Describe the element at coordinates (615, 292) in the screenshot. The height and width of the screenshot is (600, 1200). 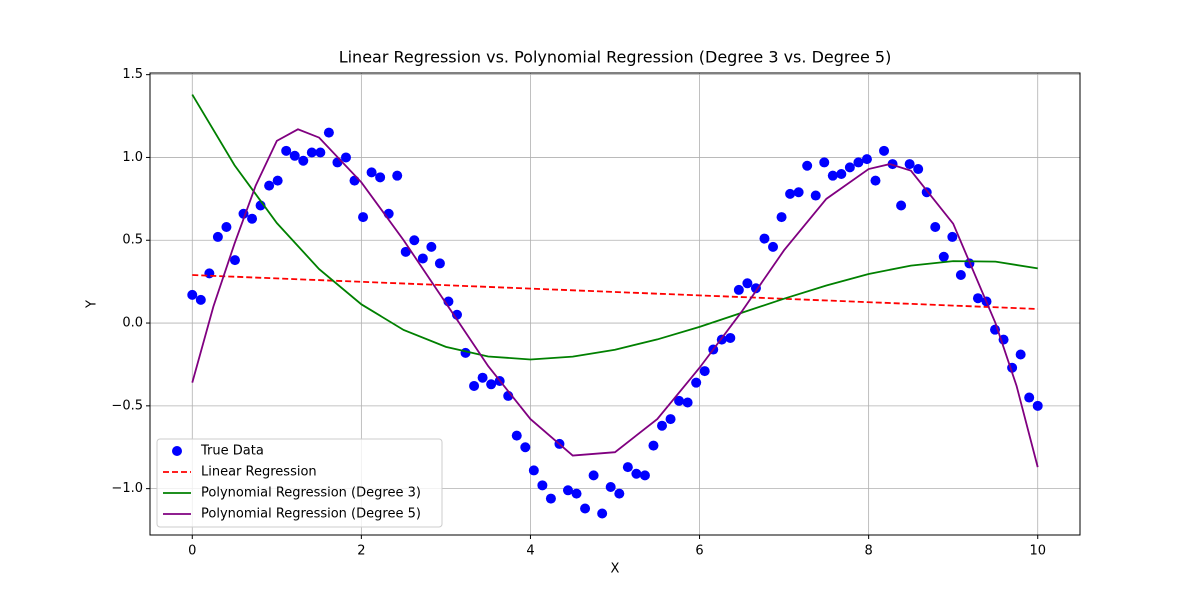
I see `regression-line` at that location.